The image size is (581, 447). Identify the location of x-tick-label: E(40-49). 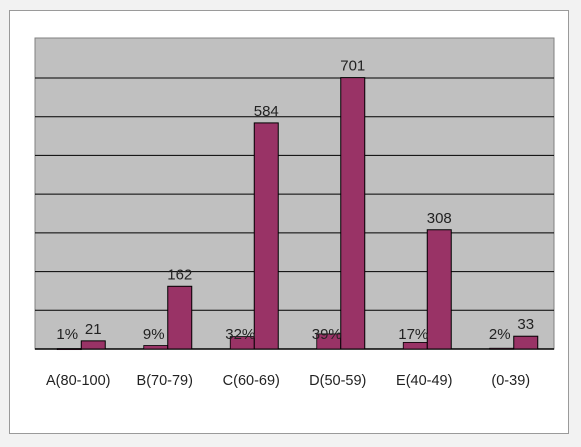
(424, 381).